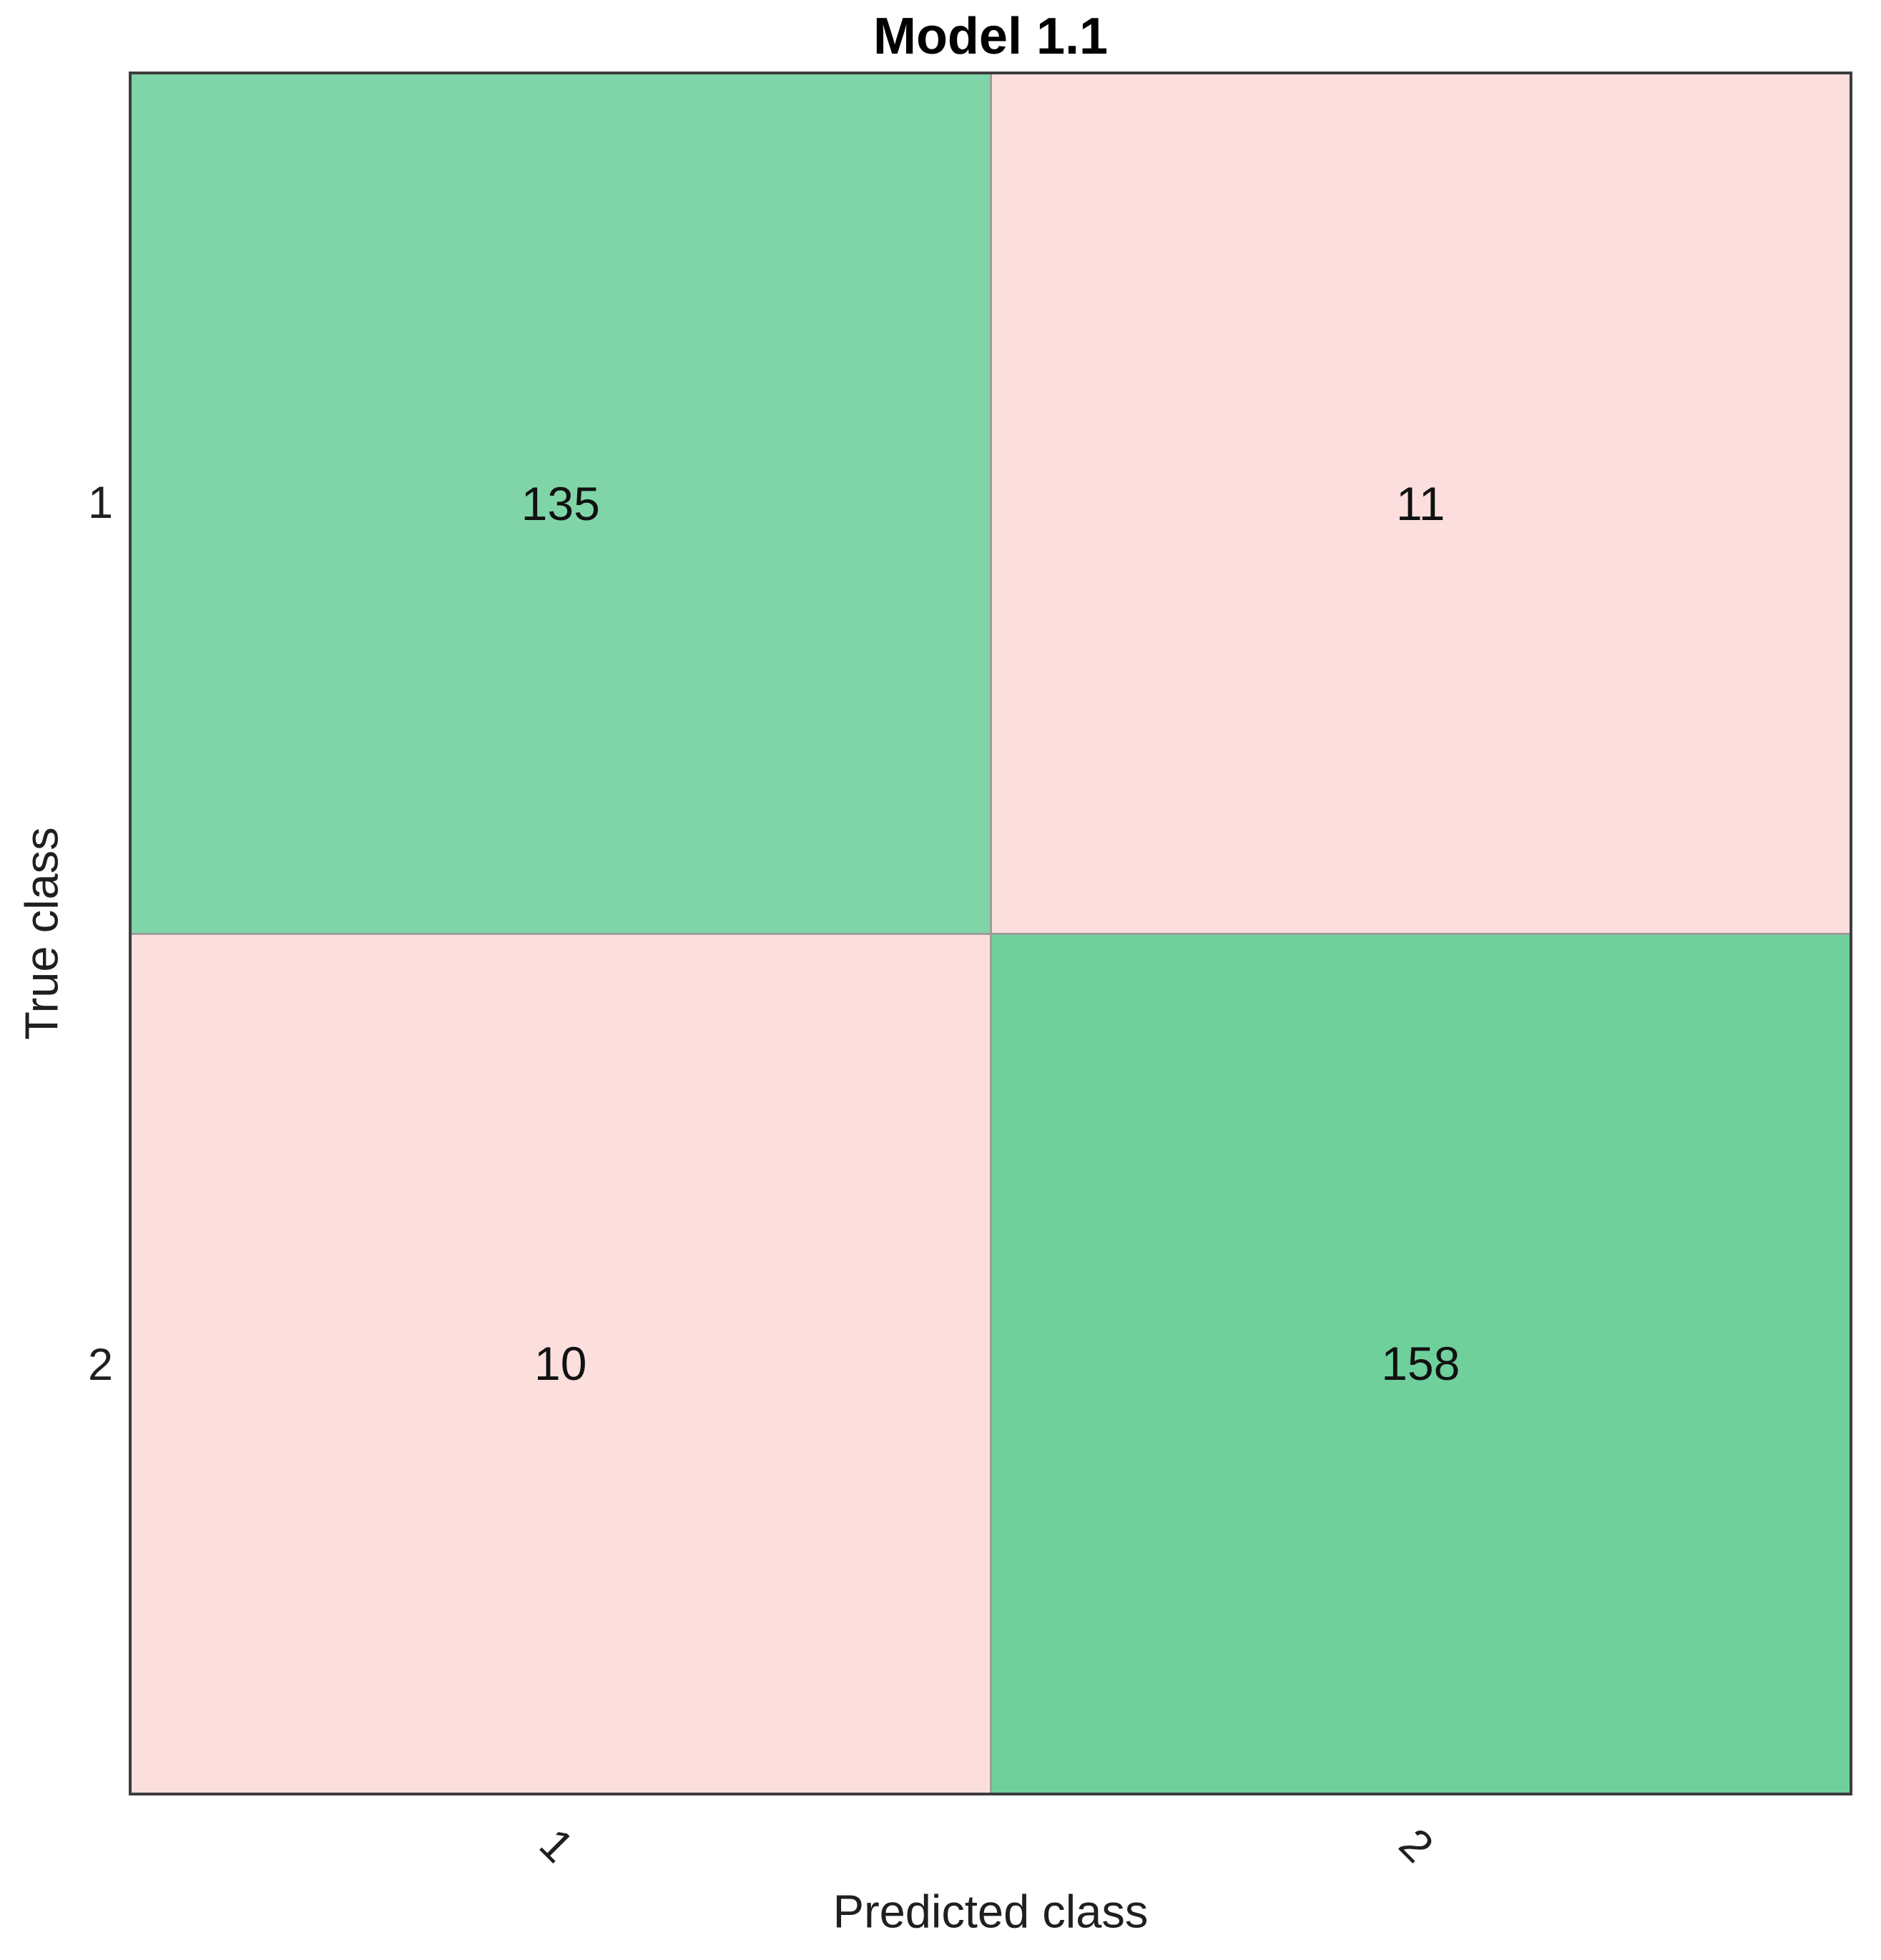 The width and height of the screenshot is (1881, 1960). I want to click on cell-value-true1-pred1: 135, so click(560, 503).